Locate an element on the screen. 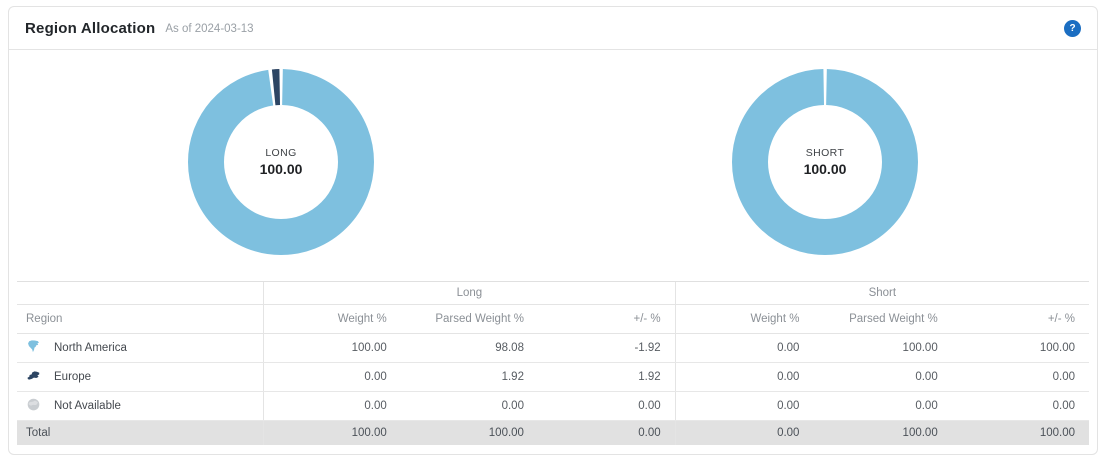 This screenshot has width=1106, height=460. long-donut-chart: LONG 100.00 is located at coordinates (281, 162).